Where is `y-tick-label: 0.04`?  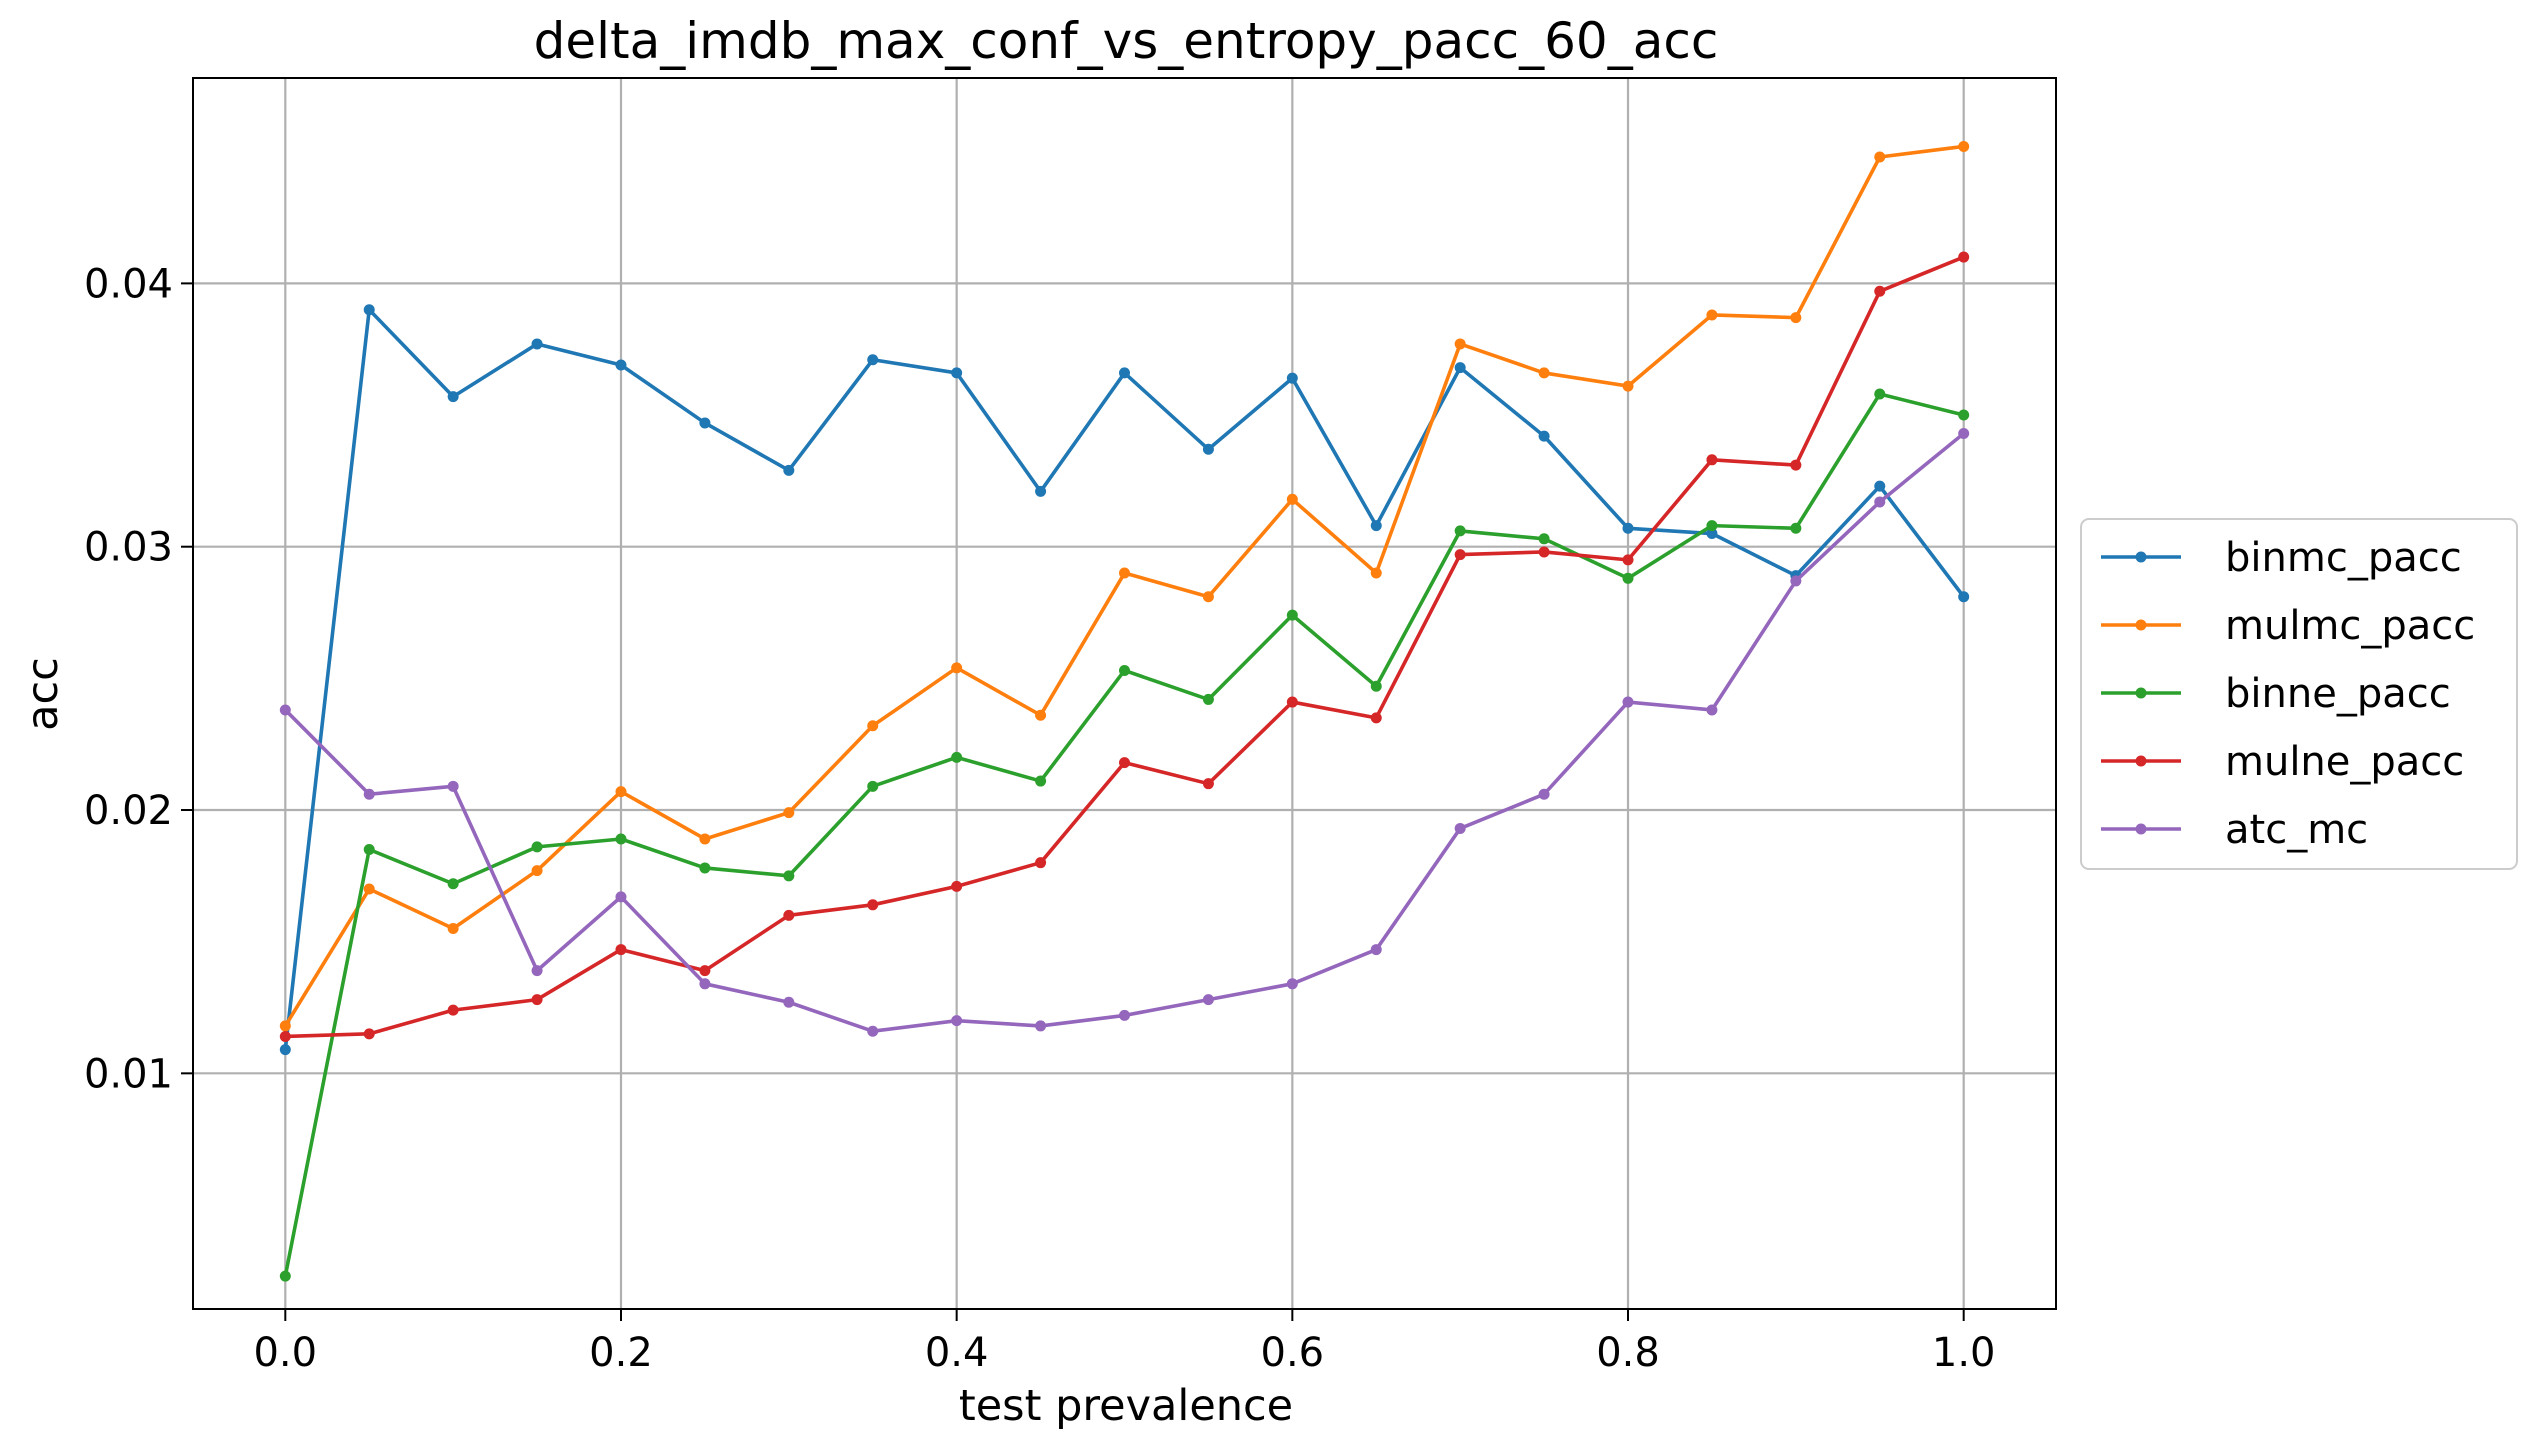 y-tick-label: 0.04 is located at coordinates (128, 284).